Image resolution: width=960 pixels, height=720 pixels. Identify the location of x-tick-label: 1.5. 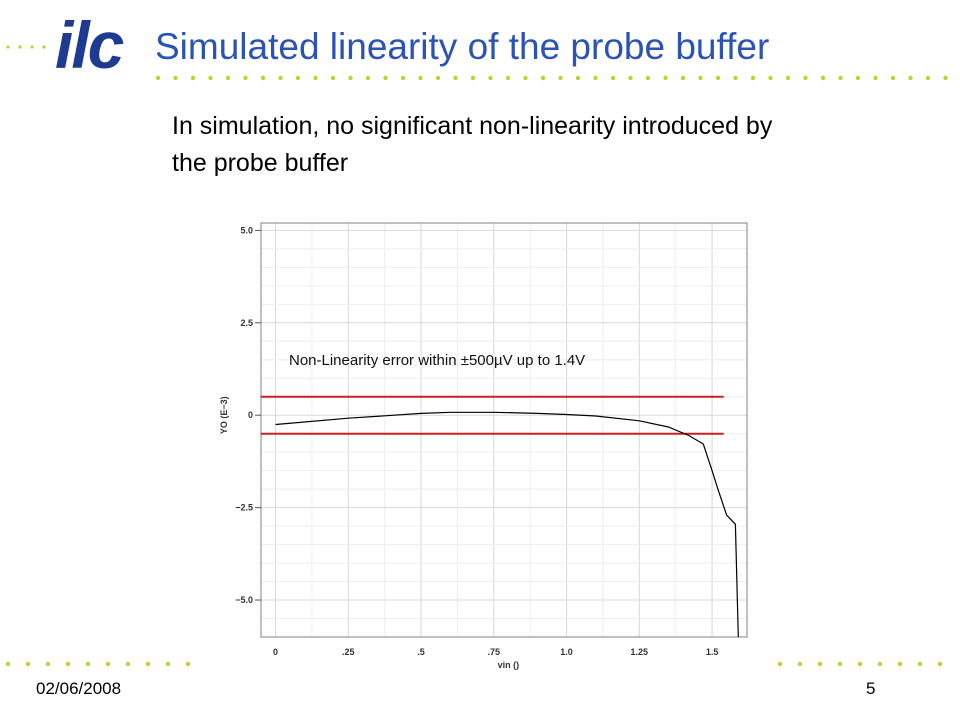
(712, 652).